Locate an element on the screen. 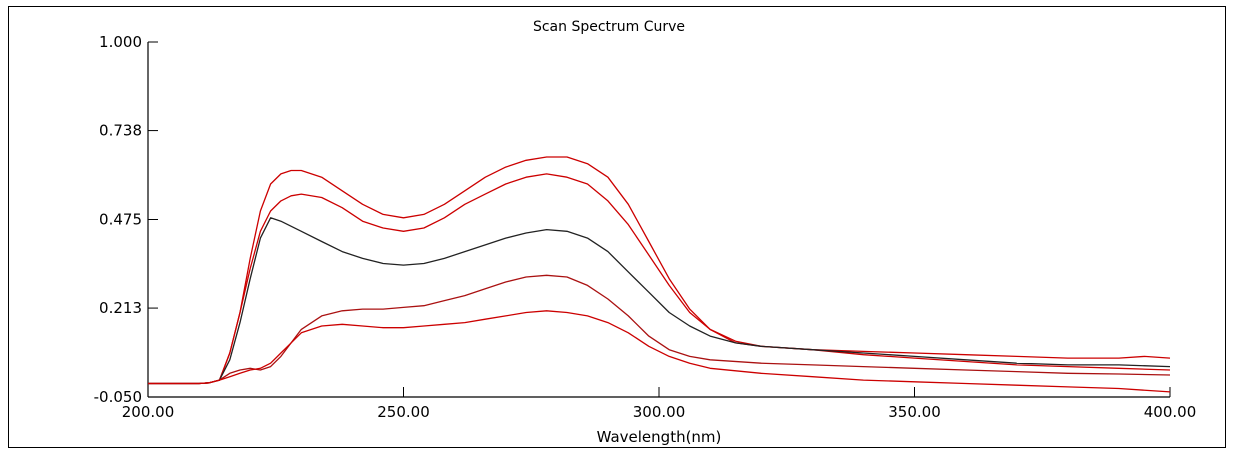 The height and width of the screenshot is (453, 1235). x-tick-label: 400.00 is located at coordinates (1170, 412).